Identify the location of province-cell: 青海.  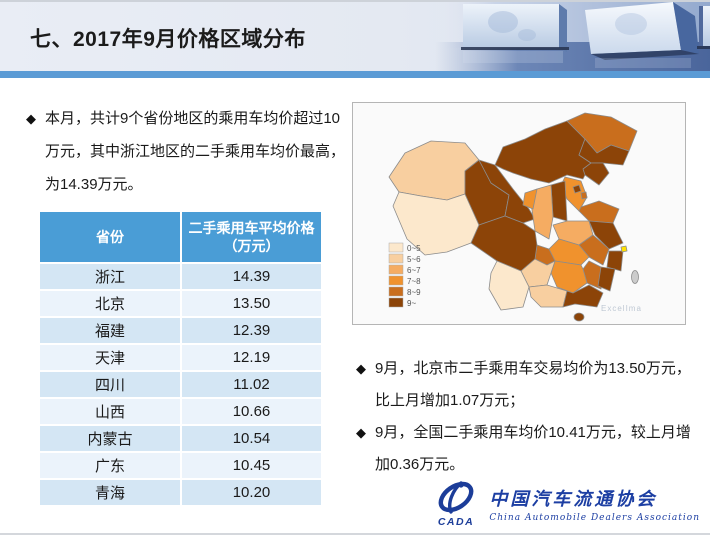
(110, 492).